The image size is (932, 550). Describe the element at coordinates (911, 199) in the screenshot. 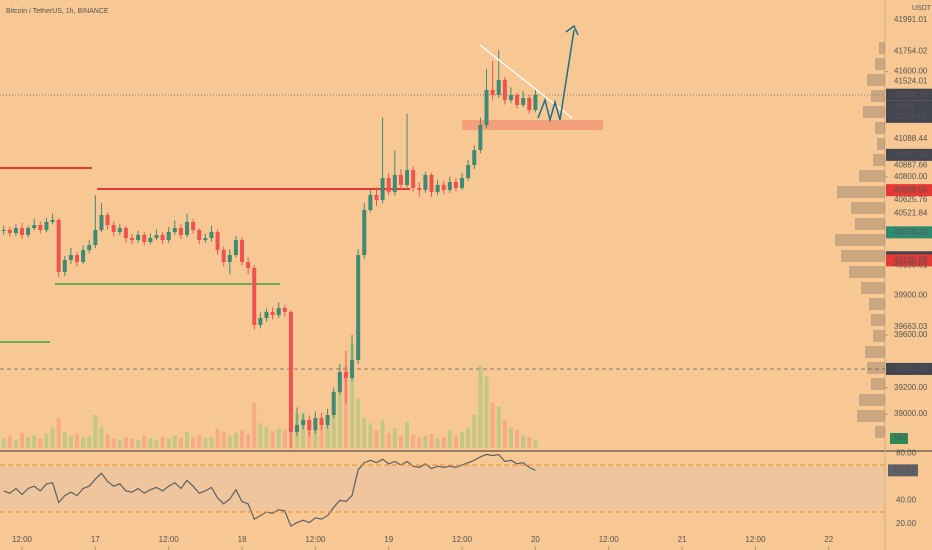

I see `price-label: 40625.76` at that location.